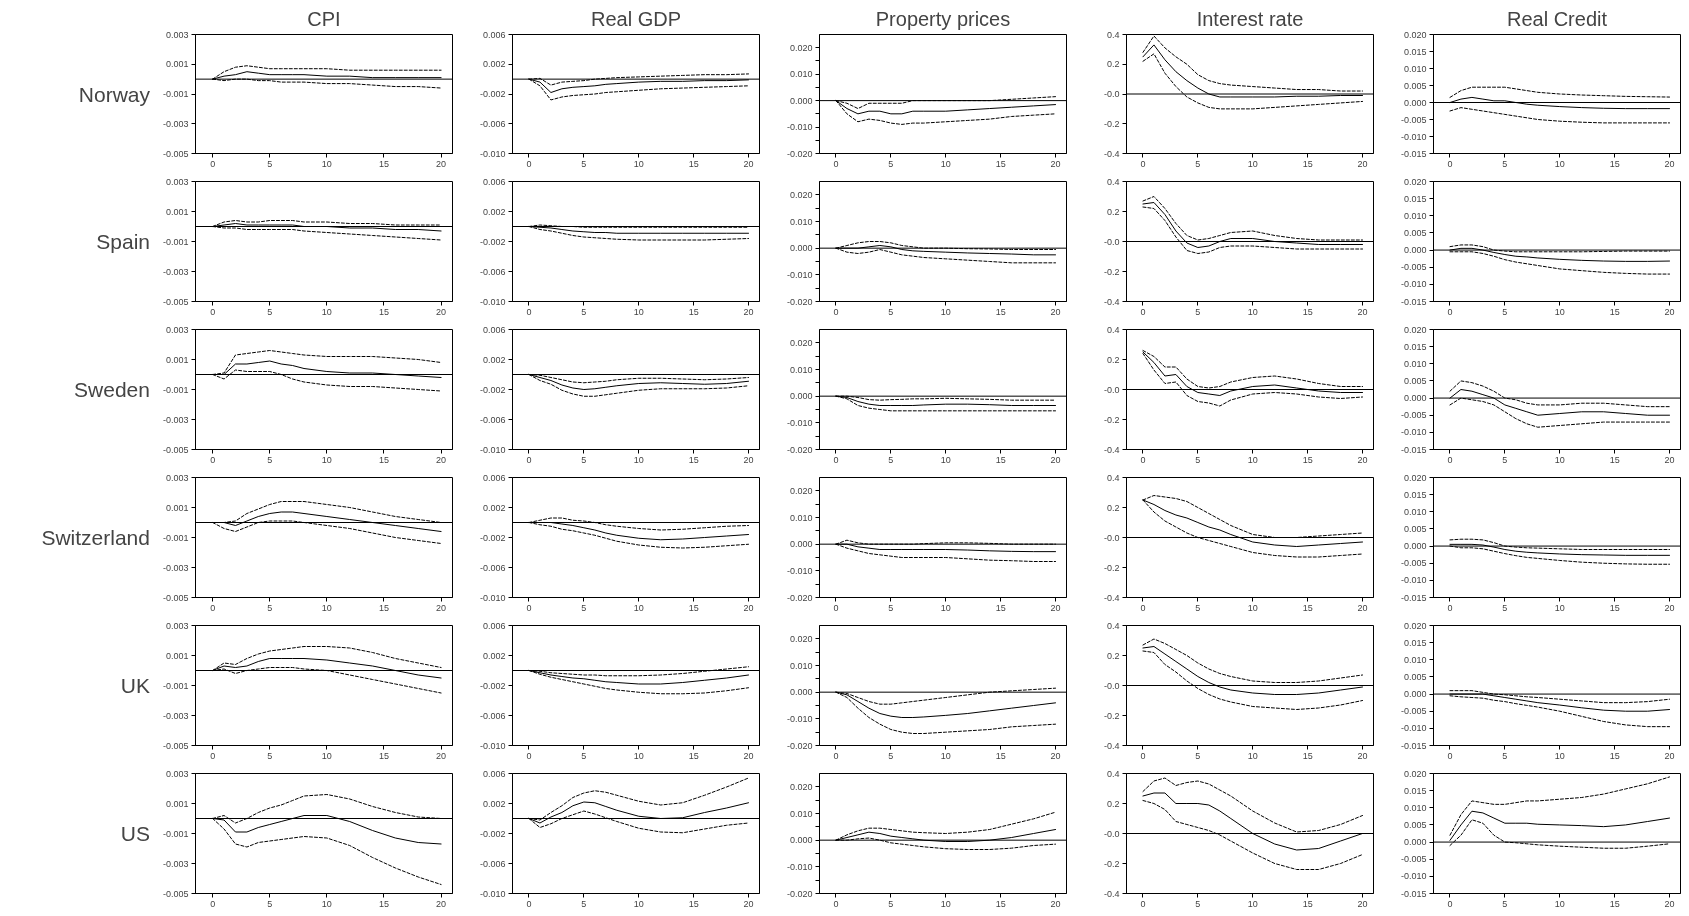  I want to click on chart-title: CPI, so click(324, 18).